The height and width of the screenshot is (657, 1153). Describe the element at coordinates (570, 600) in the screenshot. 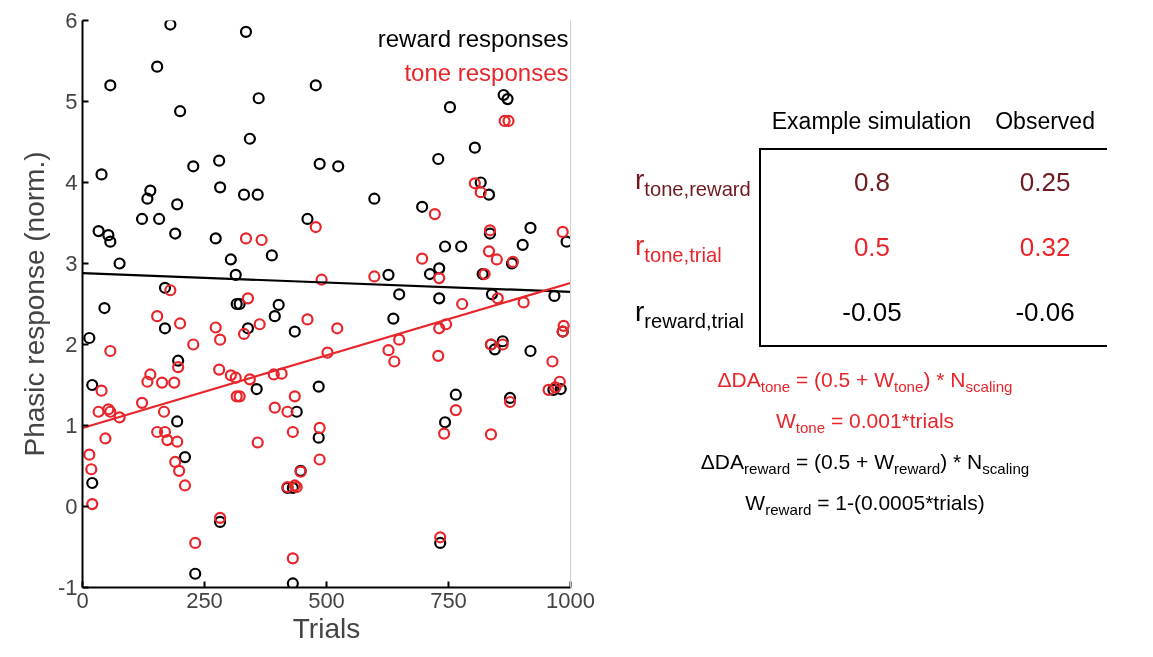

I see `x-tick-label: 1000` at that location.